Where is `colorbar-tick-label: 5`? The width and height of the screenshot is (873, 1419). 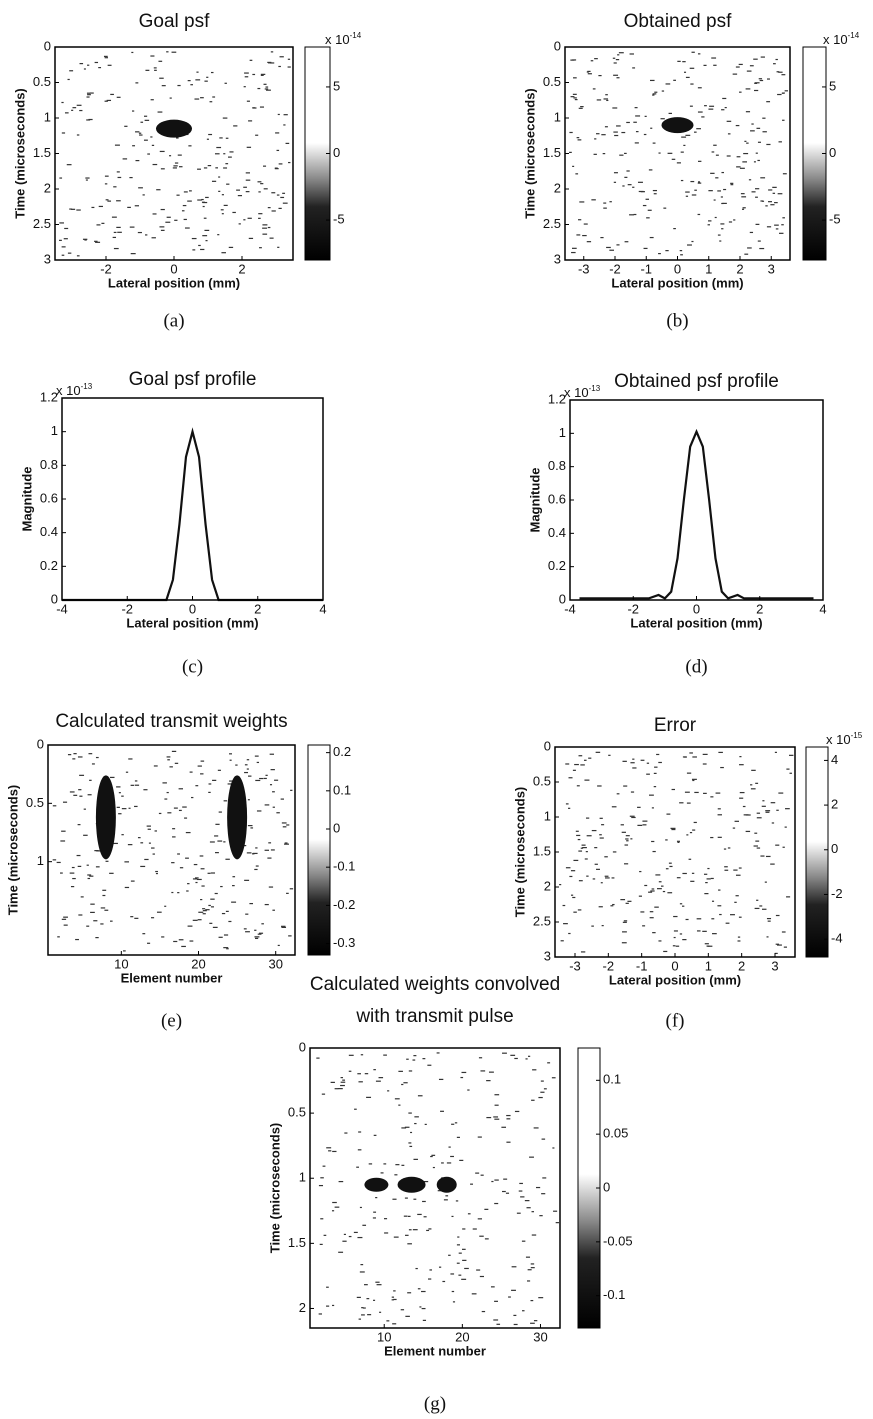
colorbar-tick-label: 5 is located at coordinates (832, 85).